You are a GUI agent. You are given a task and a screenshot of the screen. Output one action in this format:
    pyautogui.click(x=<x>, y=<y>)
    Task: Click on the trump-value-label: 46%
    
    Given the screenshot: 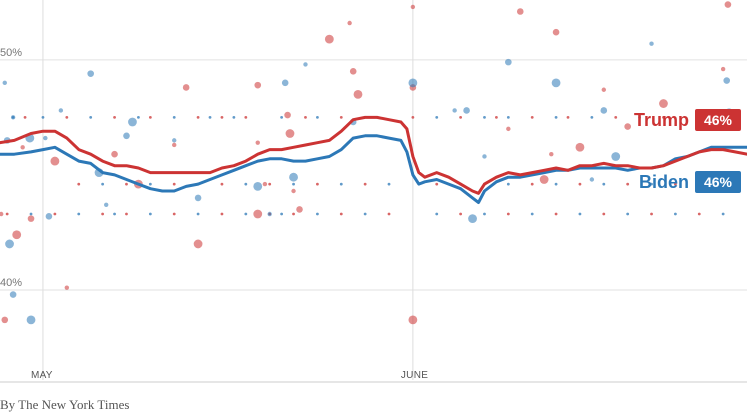 What is the action you would take?
    pyautogui.click(x=718, y=120)
    